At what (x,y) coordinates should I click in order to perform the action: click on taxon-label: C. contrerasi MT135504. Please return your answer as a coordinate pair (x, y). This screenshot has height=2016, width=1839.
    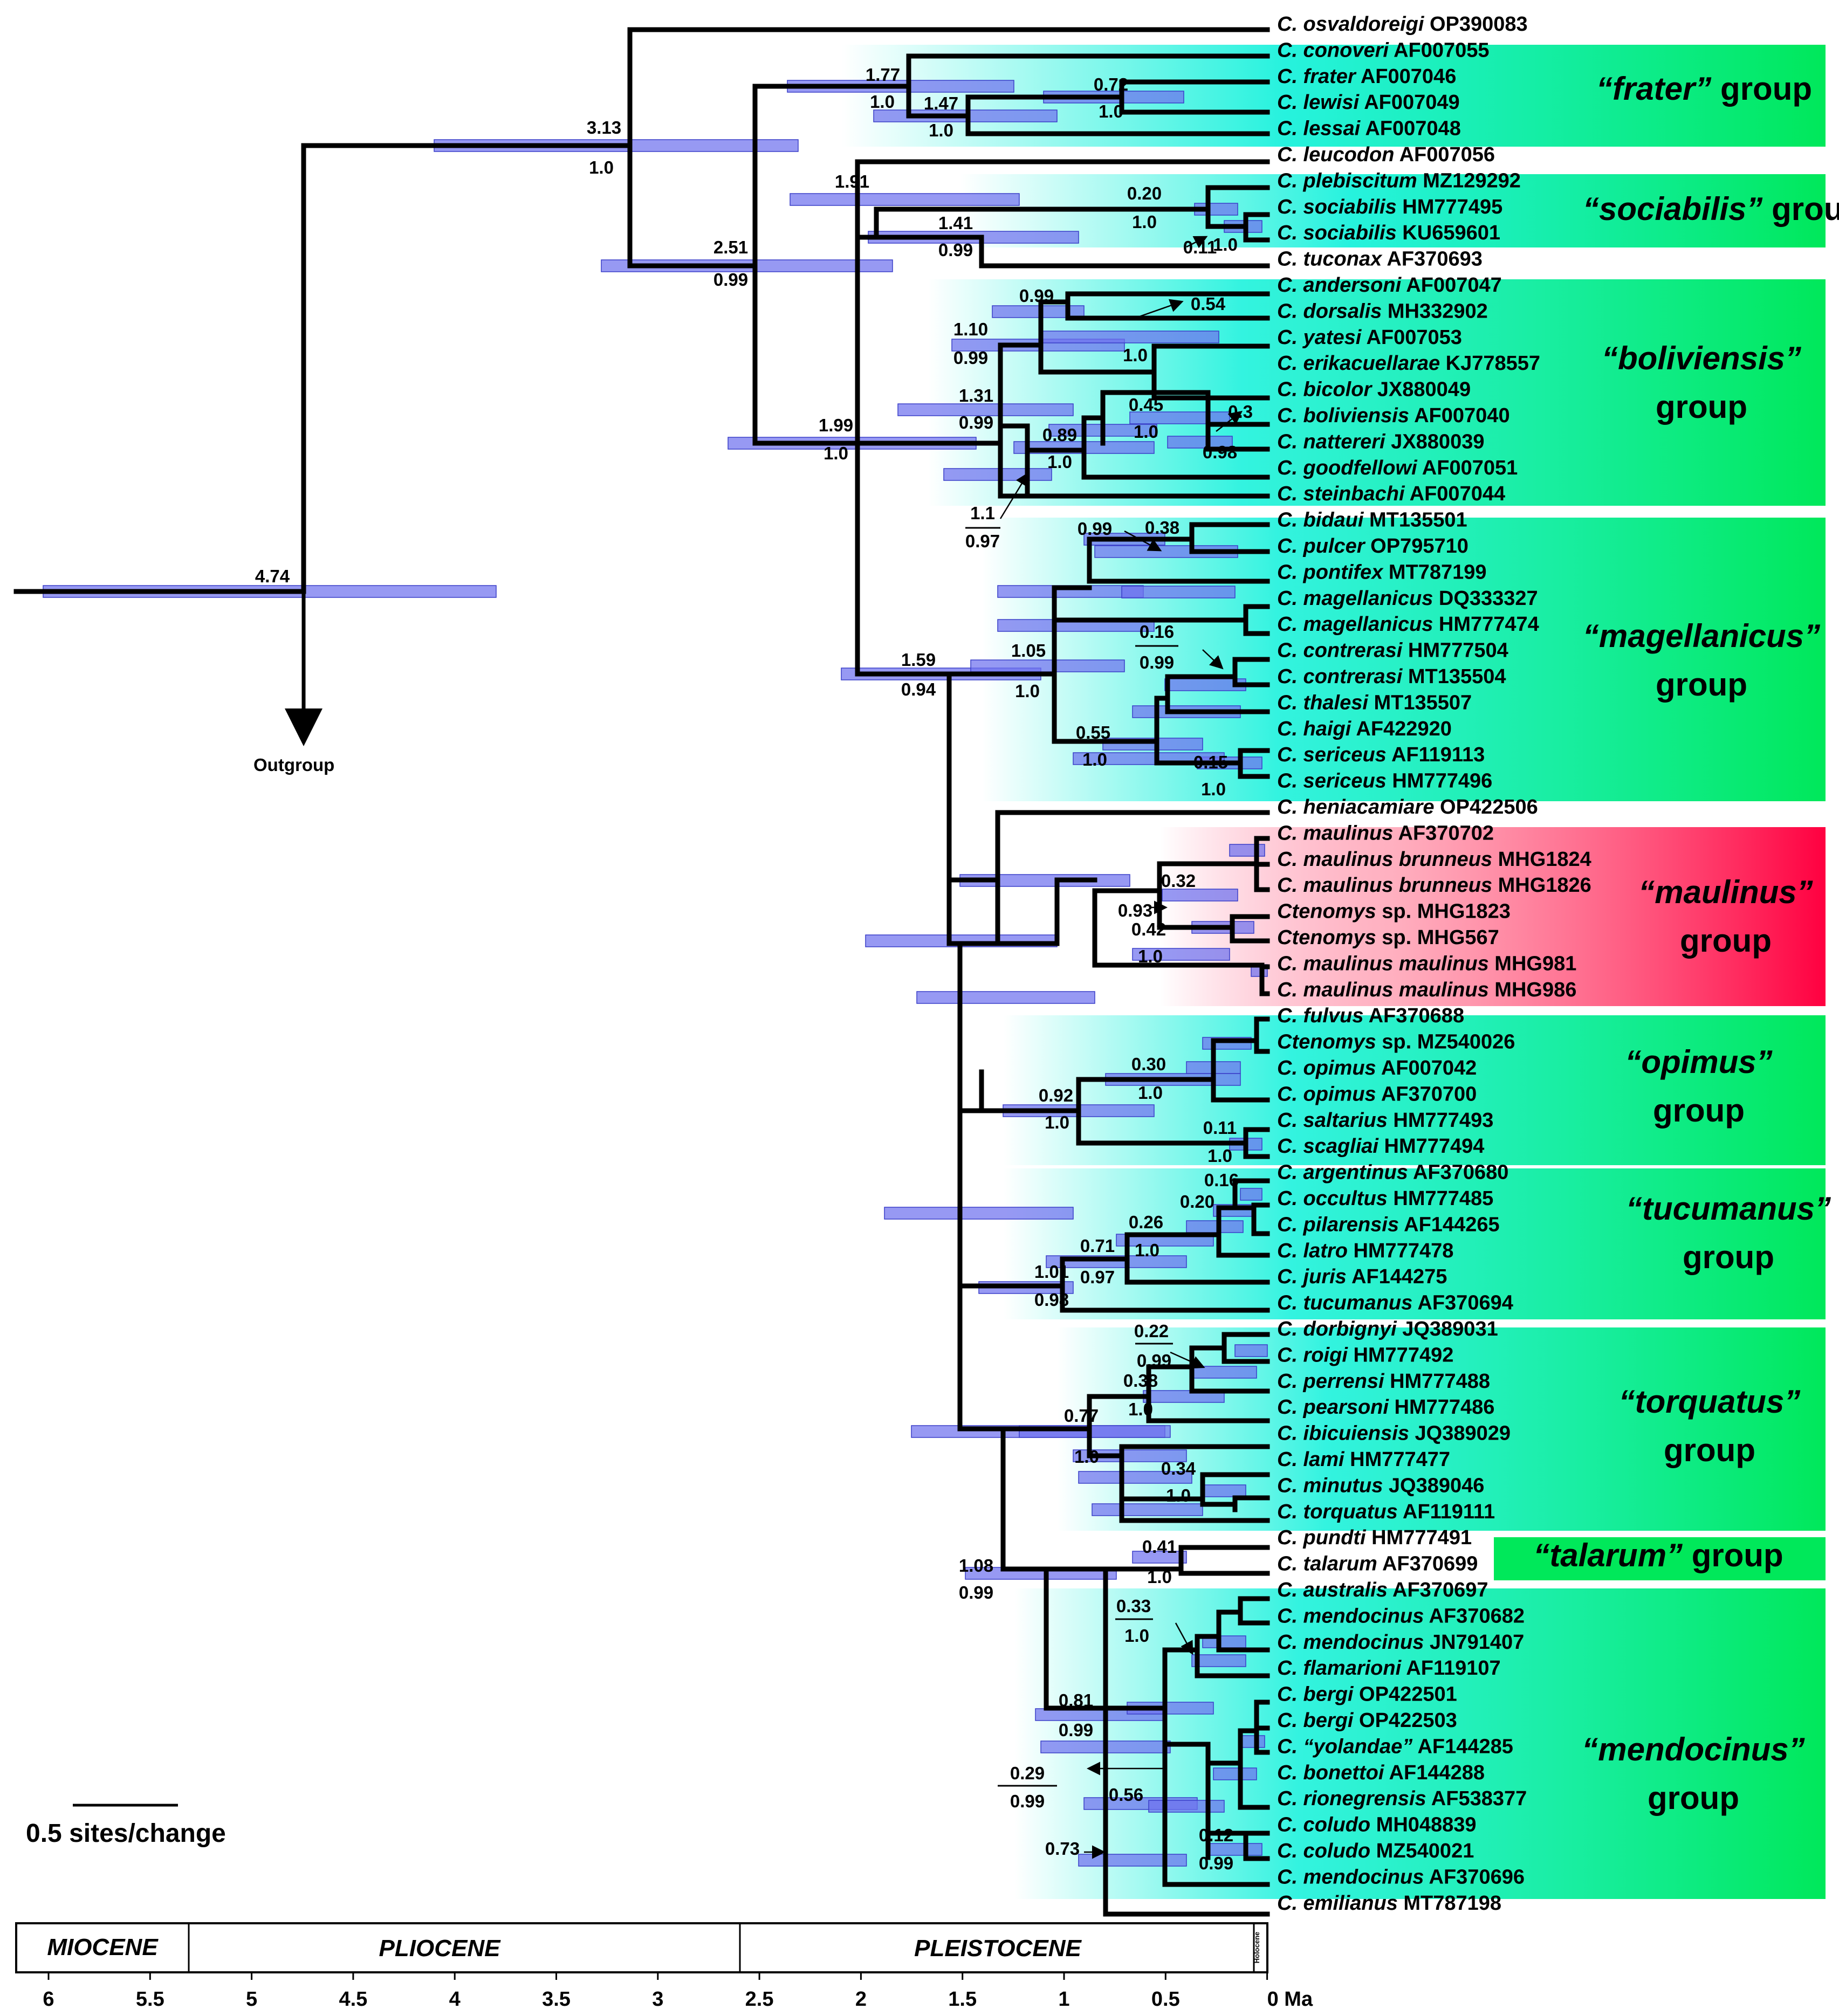
    Looking at the image, I should click on (1391, 676).